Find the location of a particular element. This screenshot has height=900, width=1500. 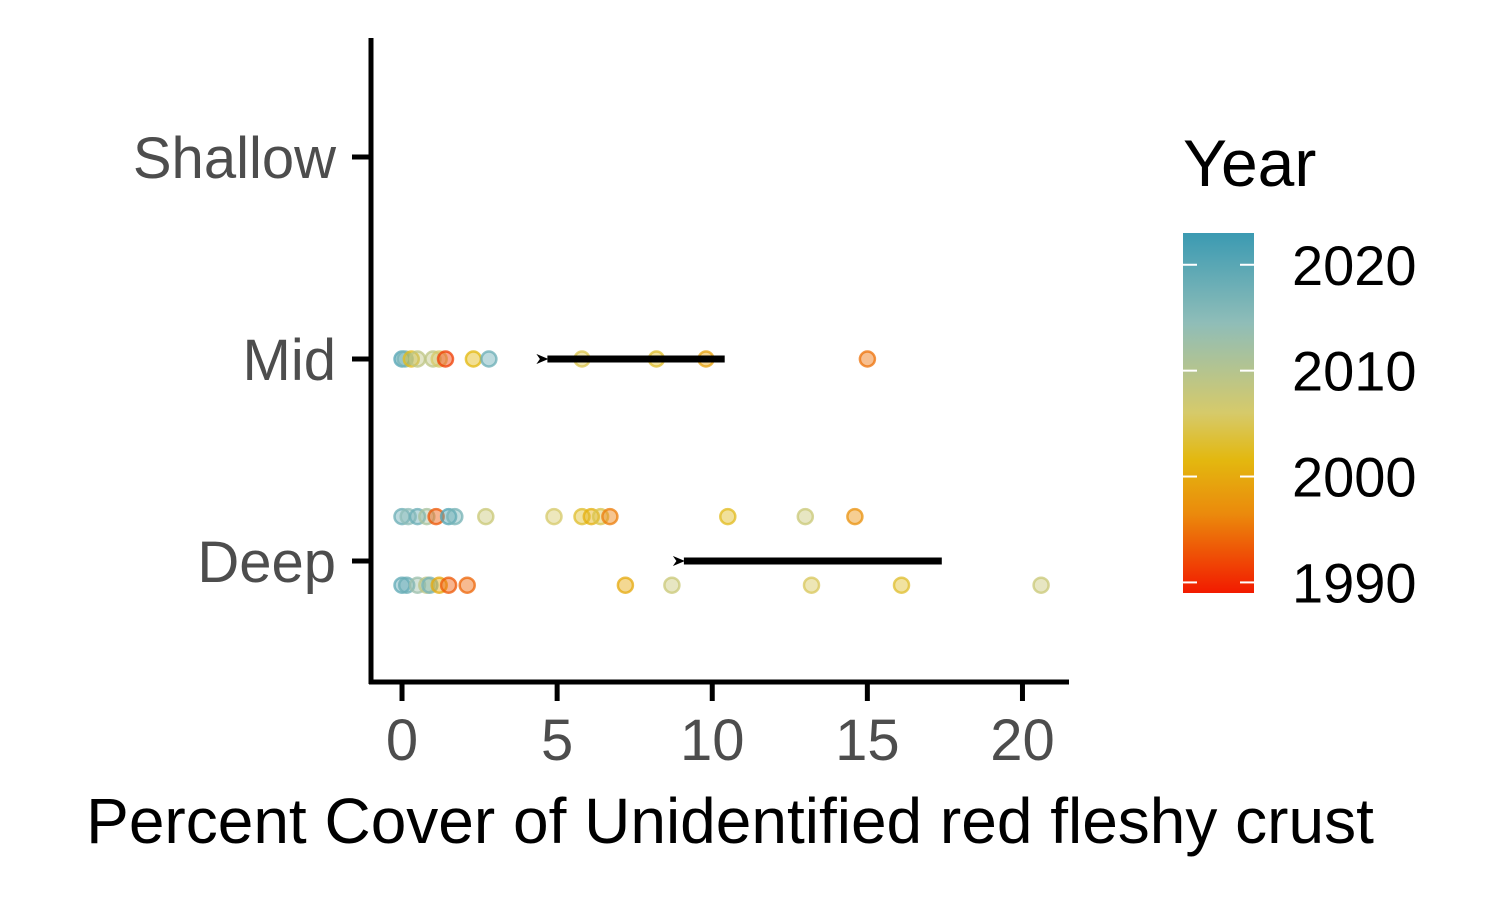

y-ticks: Deep Mid Shallow is located at coordinates (252, 360).